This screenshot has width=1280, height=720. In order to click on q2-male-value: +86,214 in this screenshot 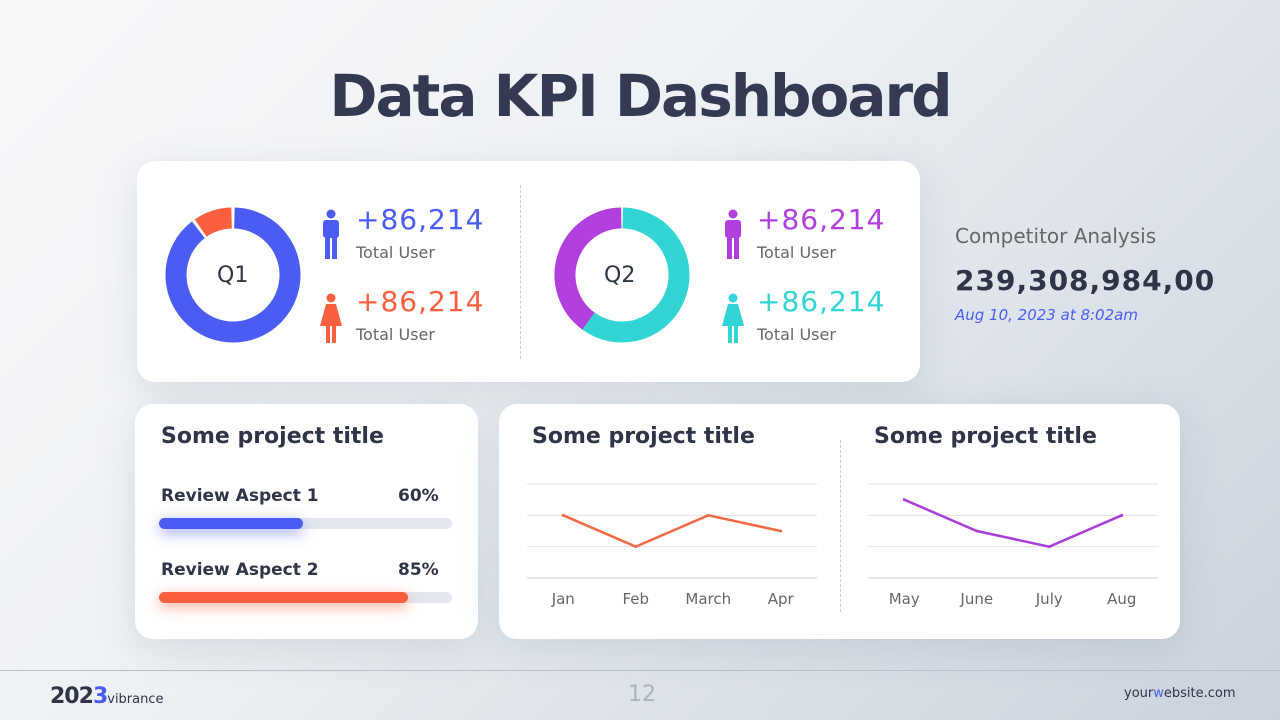, I will do `click(821, 219)`.